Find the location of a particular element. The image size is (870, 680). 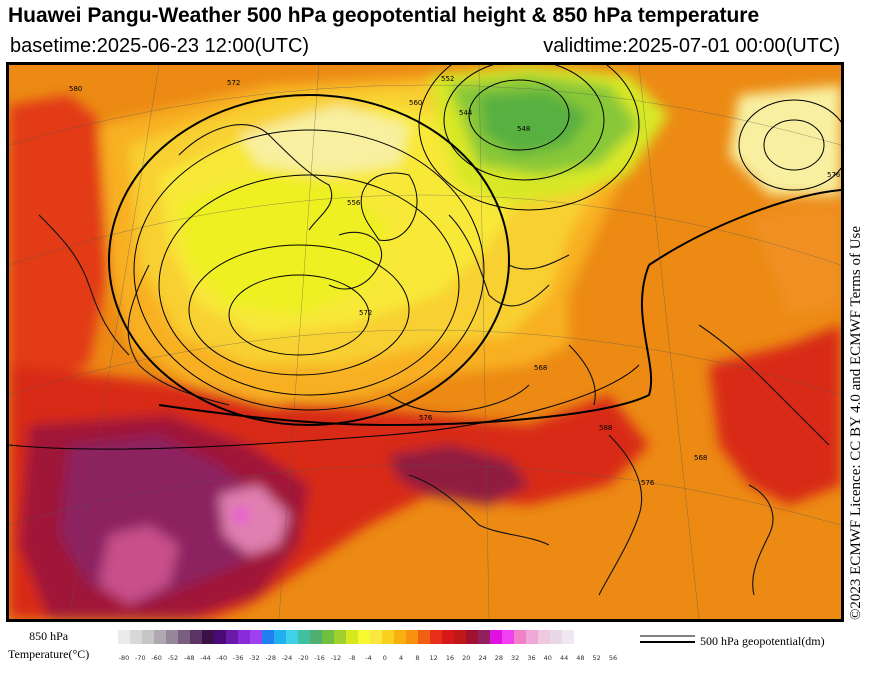

temperature-colorbar is located at coordinates (346, 637).